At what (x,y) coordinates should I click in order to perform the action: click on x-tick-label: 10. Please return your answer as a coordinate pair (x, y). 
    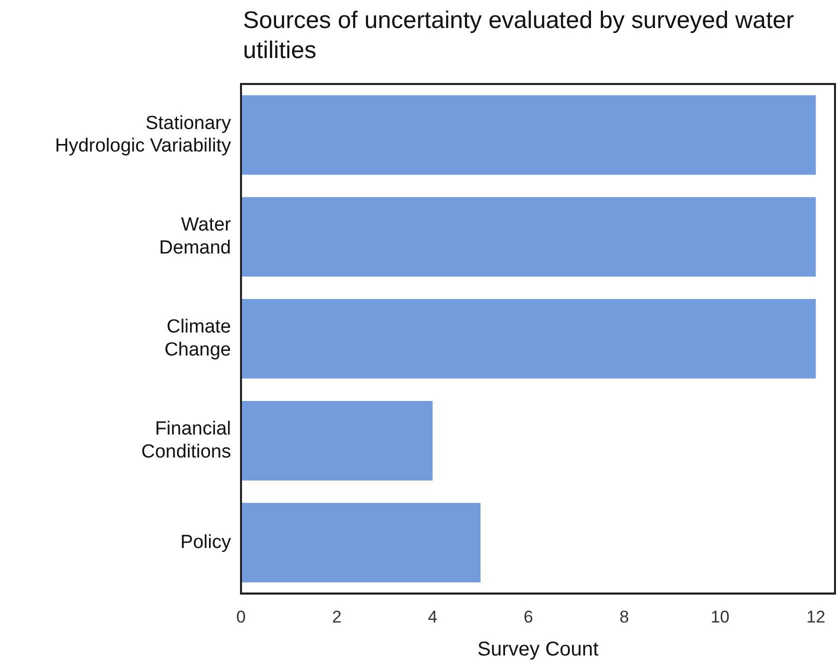
    Looking at the image, I should click on (720, 616).